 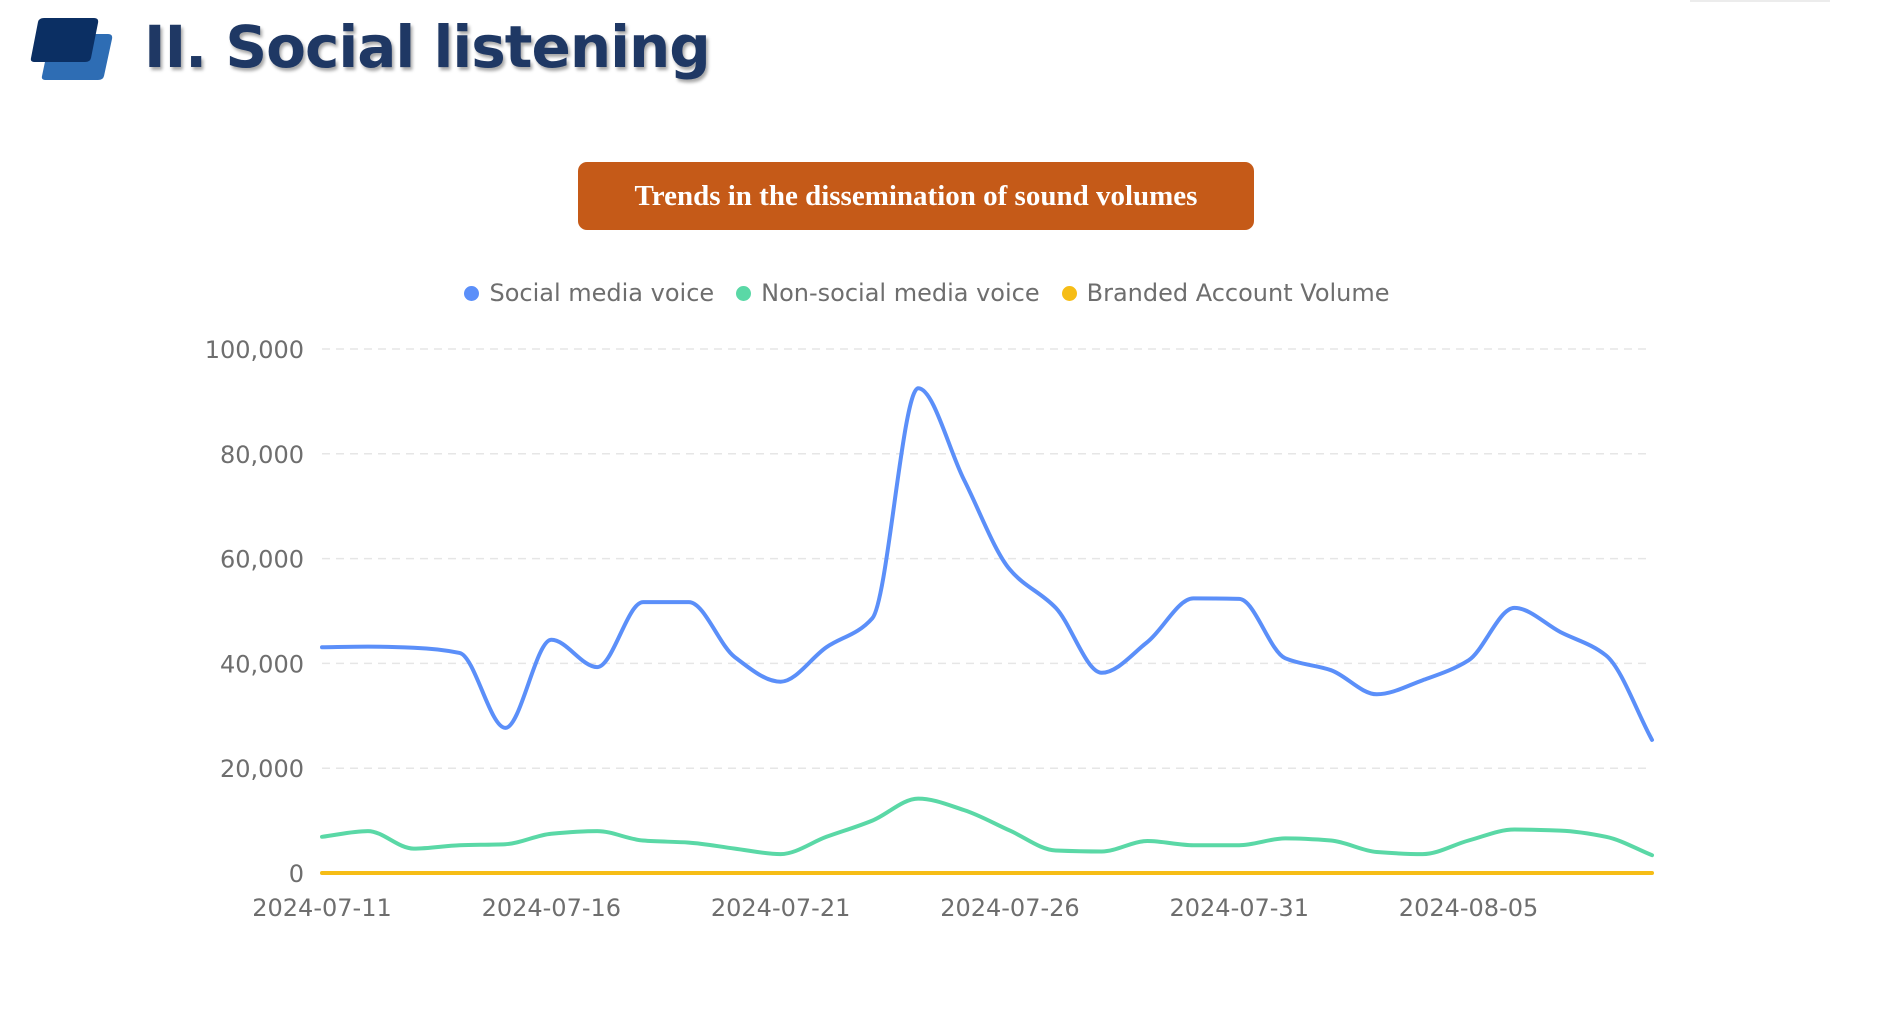 I want to click on legend-item-social-media-voice: Social media voice, so click(x=589, y=293).